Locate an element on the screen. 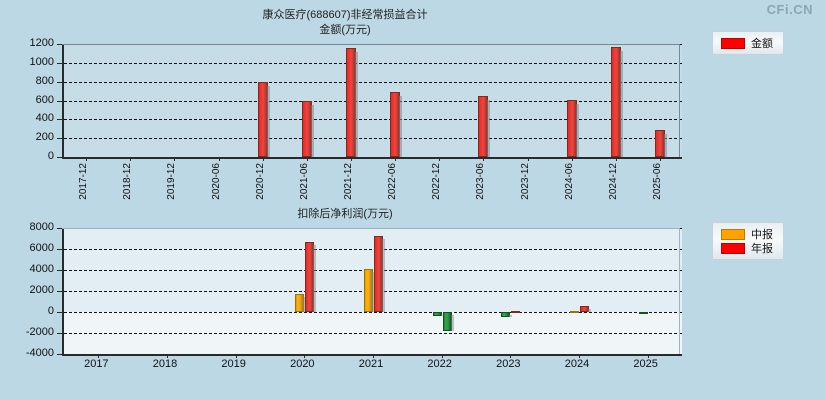  x-axis-tick-label: 2020 is located at coordinates (302, 364).